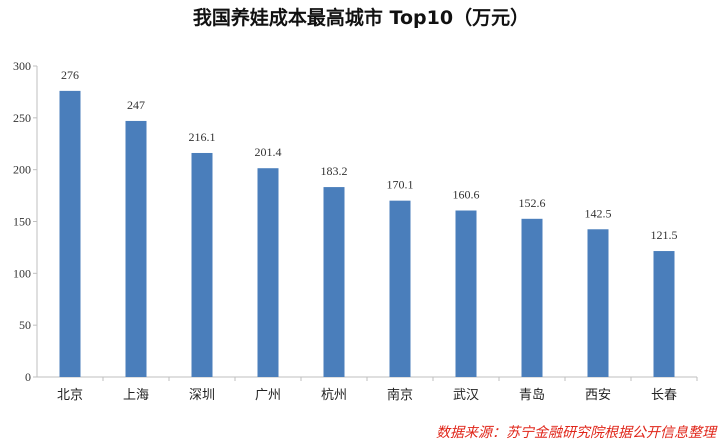 The width and height of the screenshot is (722, 445). Describe the element at coordinates (70, 75) in the screenshot. I see `data-label: 276` at that location.